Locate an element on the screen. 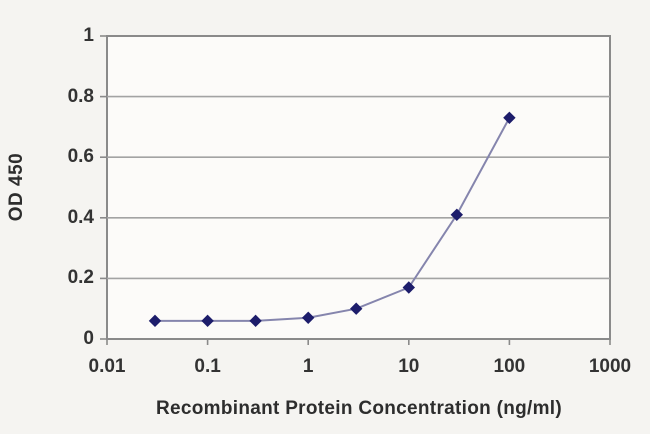  y-tick-label: 0.6 is located at coordinates (80, 157).